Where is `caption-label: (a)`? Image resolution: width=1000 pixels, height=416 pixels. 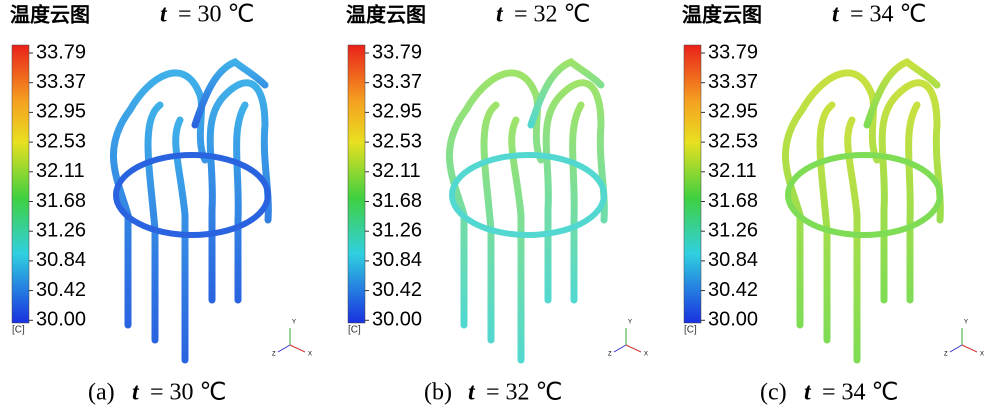
caption-label: (a) is located at coordinates (101, 393).